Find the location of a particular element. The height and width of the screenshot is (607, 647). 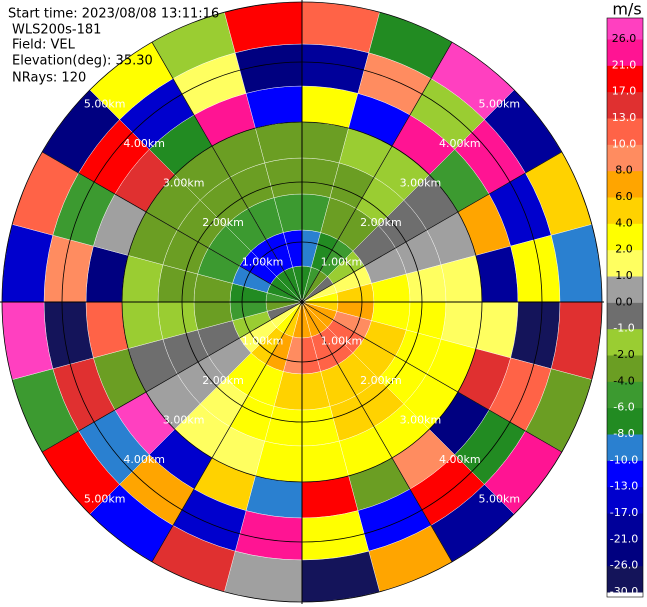

annotation: WLS200s-181 is located at coordinates (56, 30).